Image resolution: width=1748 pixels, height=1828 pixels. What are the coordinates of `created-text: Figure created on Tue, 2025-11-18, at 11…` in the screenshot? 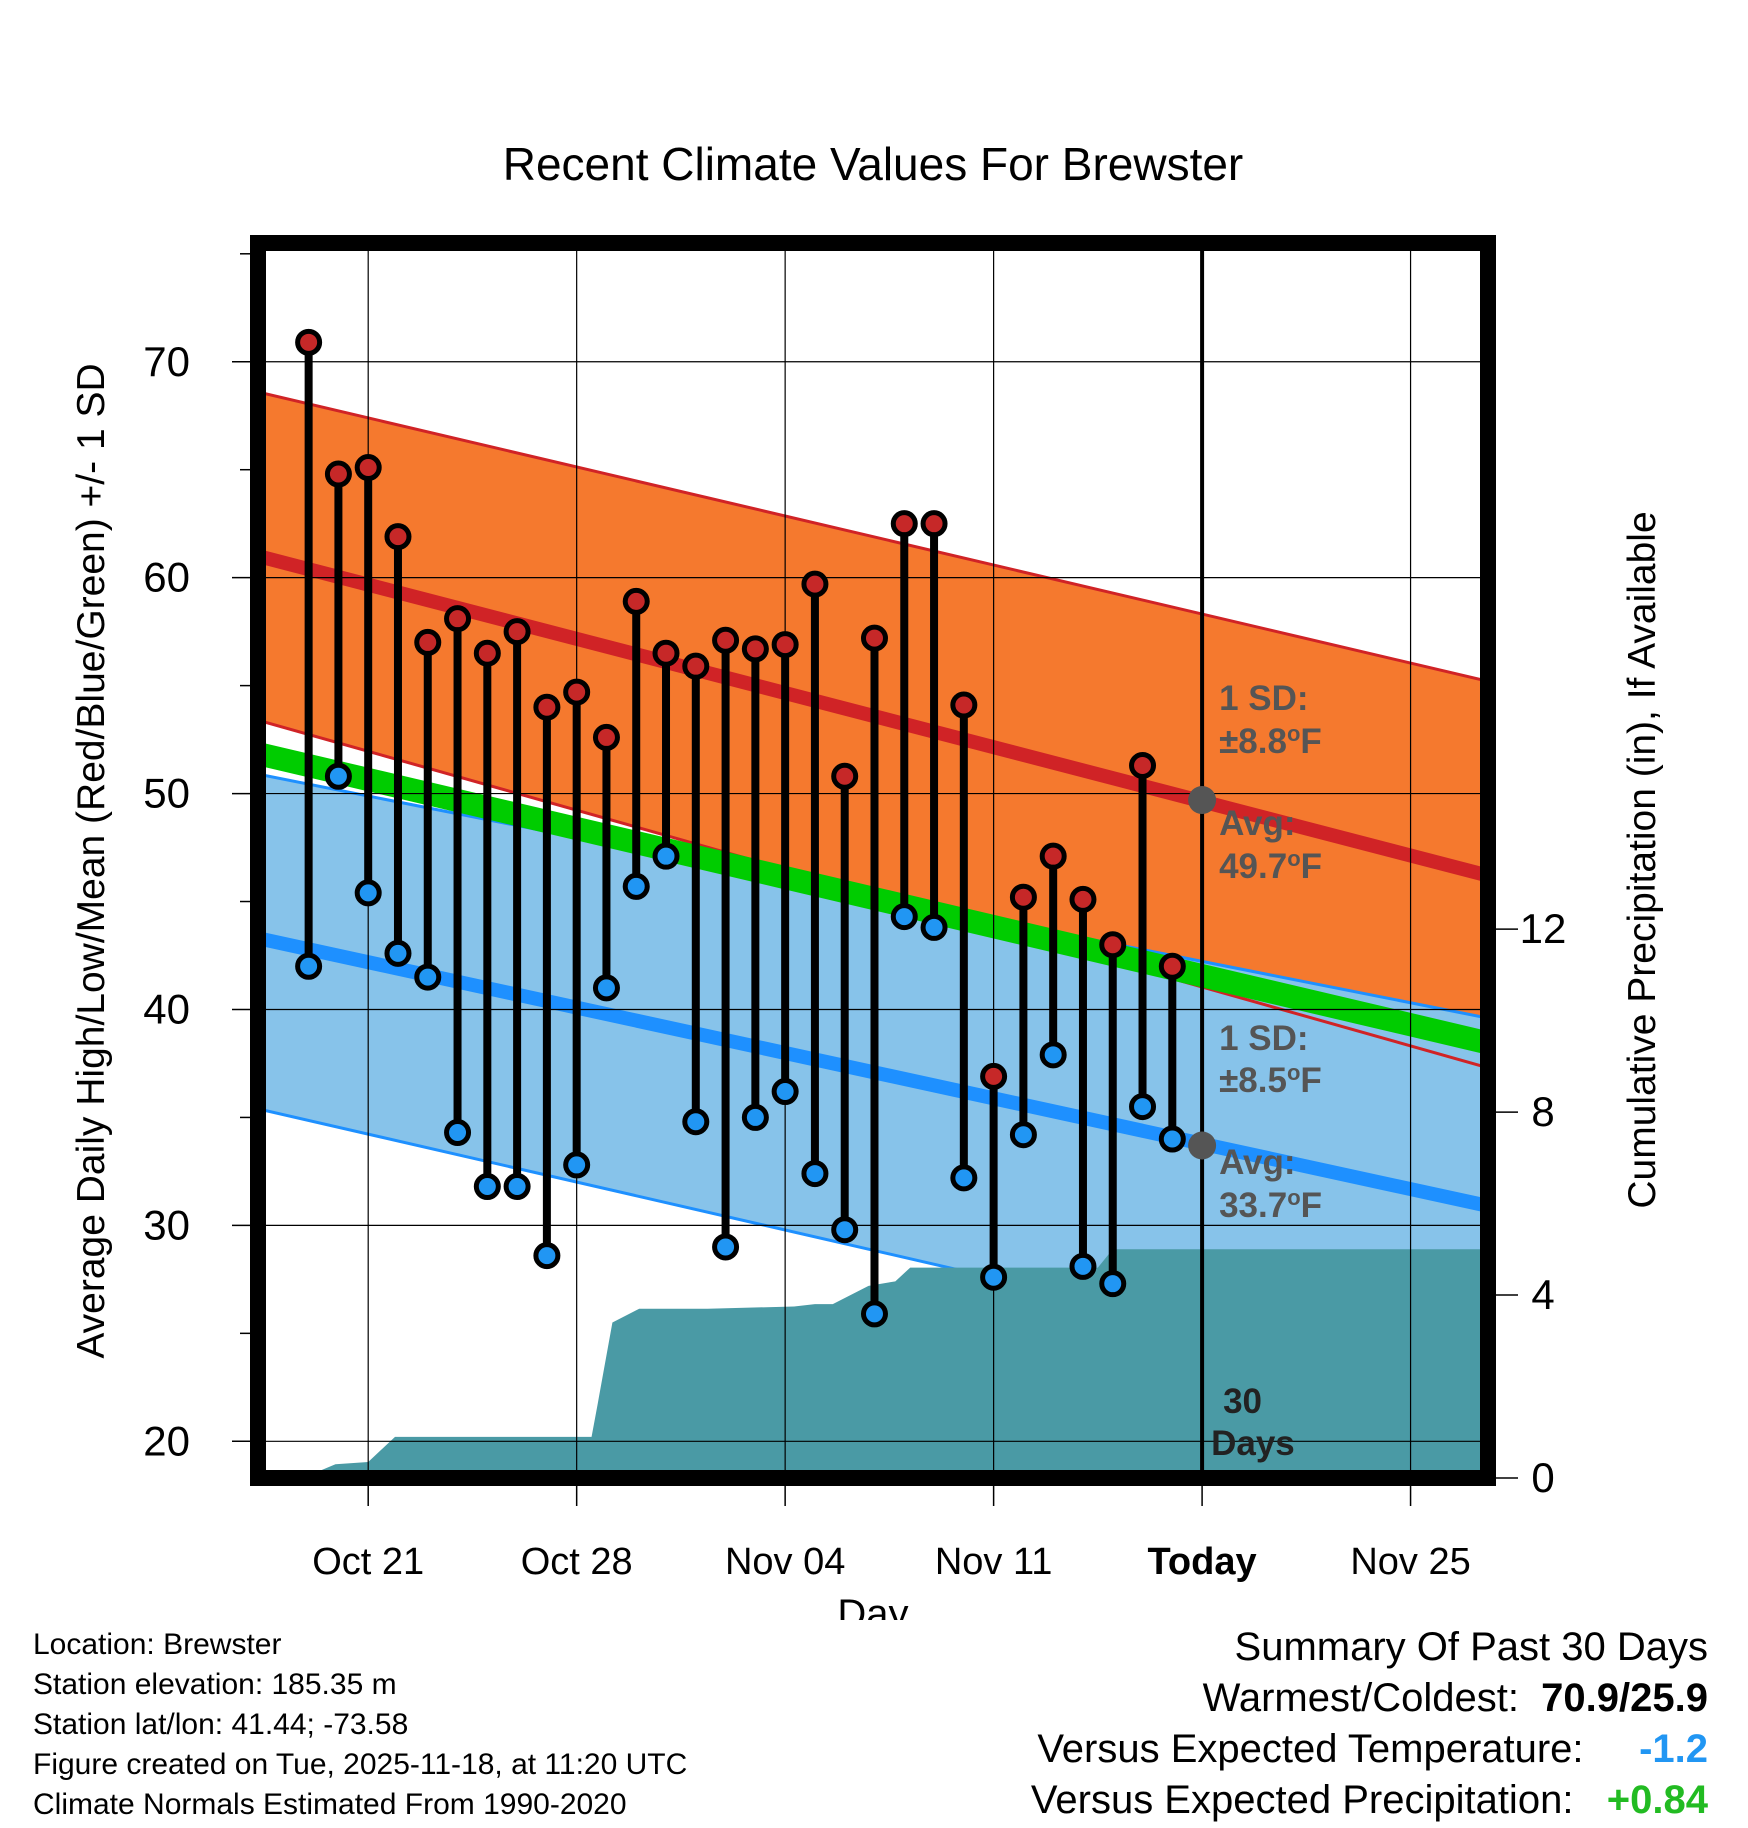 It's located at (360, 1764).